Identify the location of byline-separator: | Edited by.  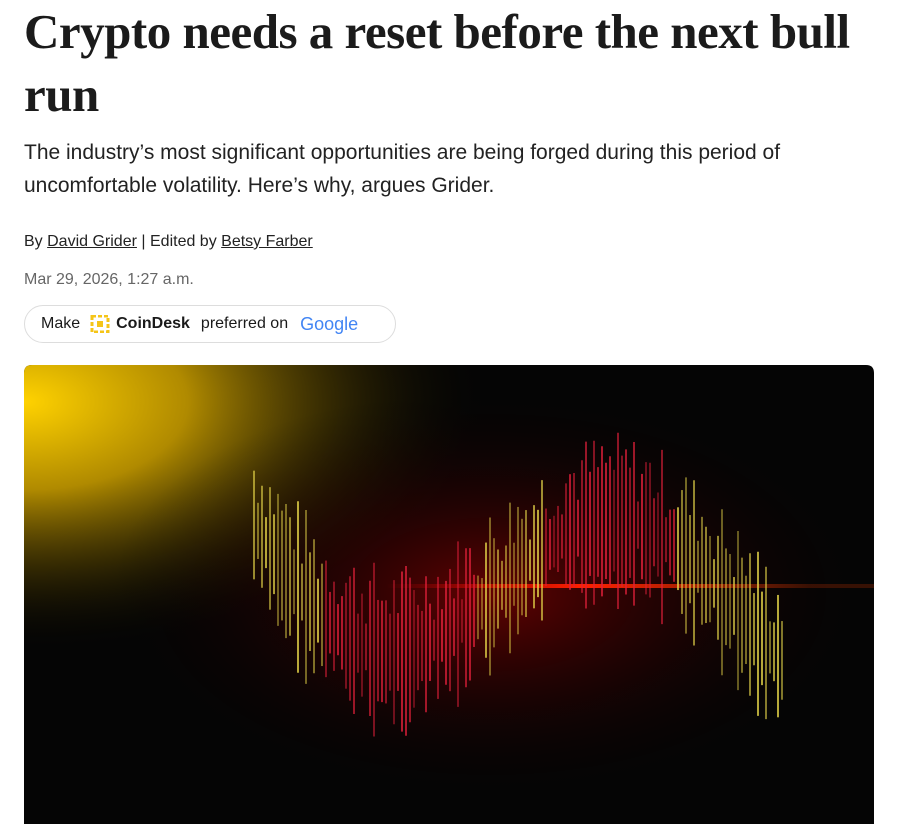
(179, 241).